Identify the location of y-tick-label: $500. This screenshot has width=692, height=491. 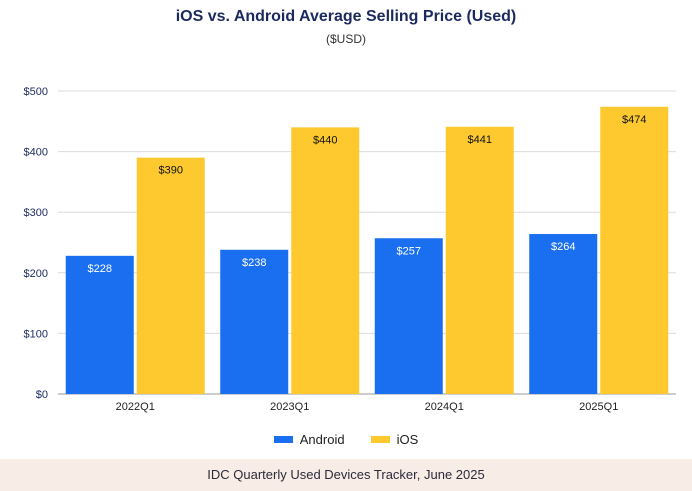
(36, 92).